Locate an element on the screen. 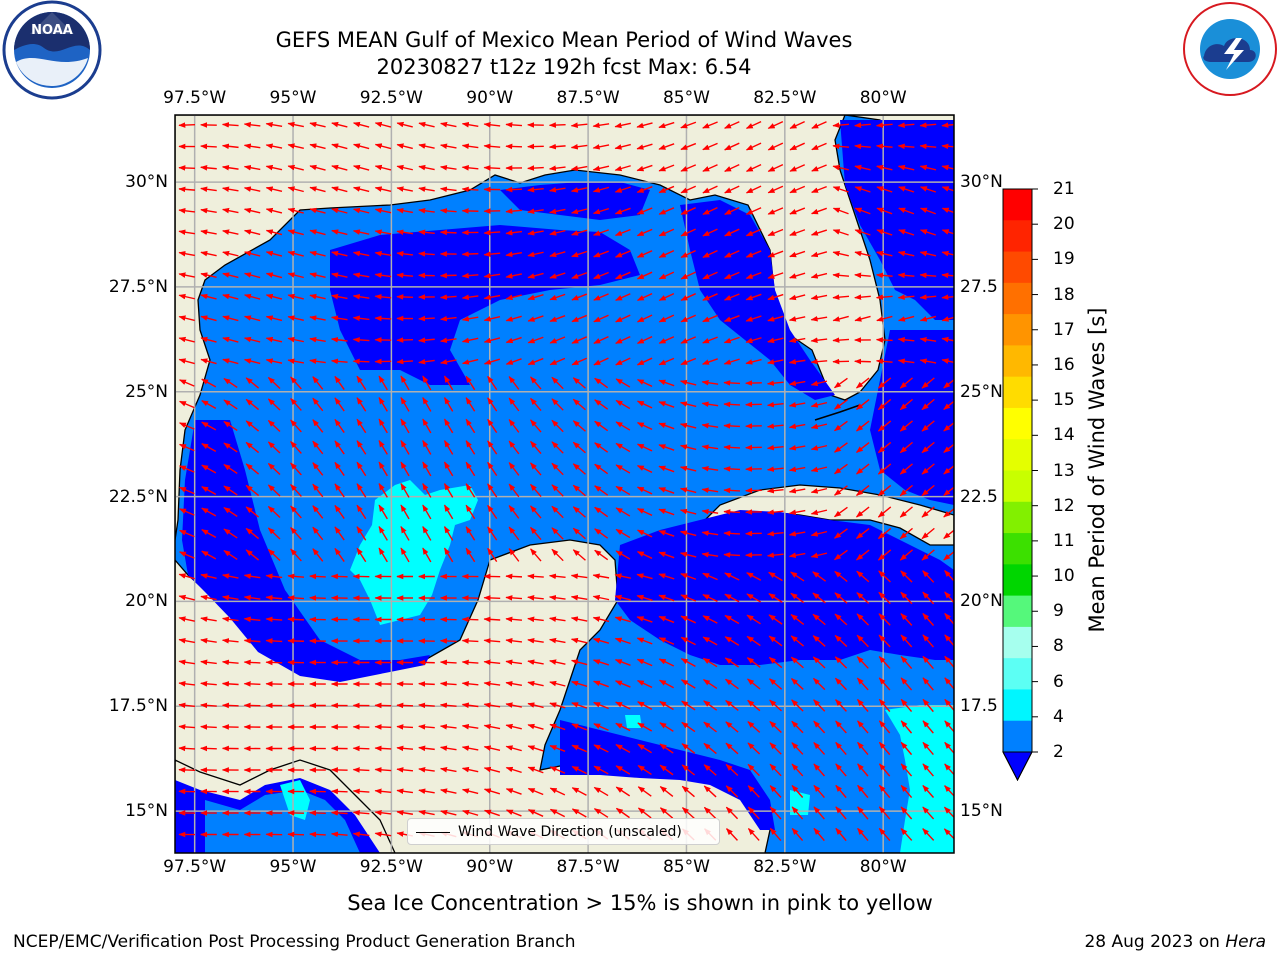 This screenshot has width=1280, height=960. colorbar-tick-label-7: 14 is located at coordinates (1064, 435).